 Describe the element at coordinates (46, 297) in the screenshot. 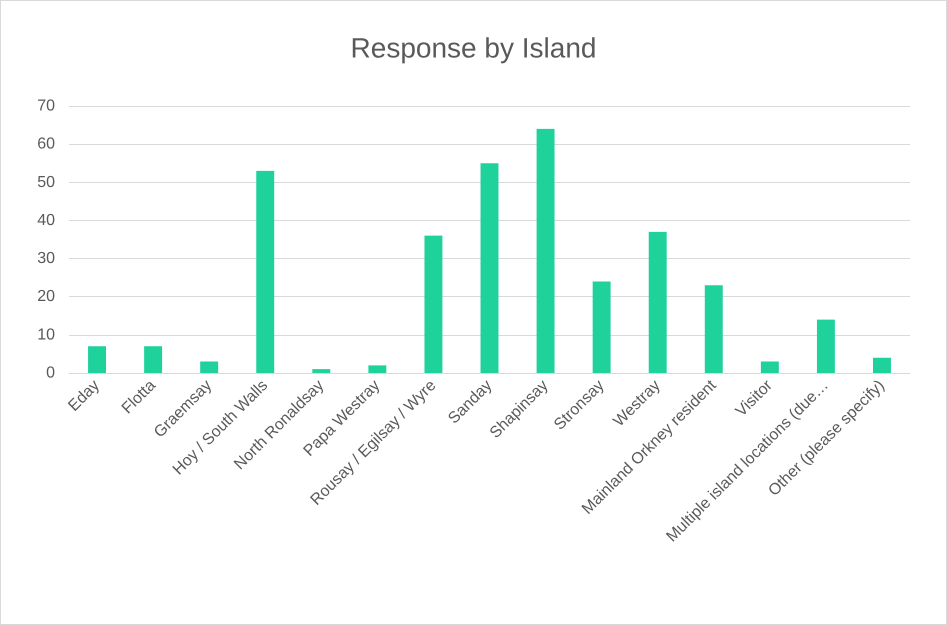

I see `y-tick-label: 20` at that location.